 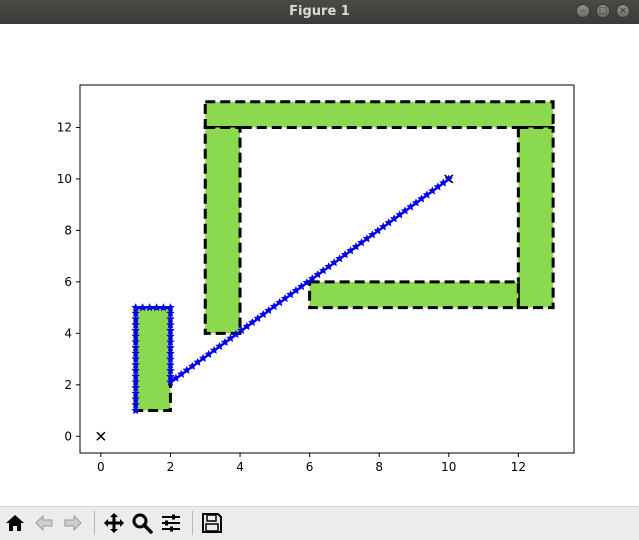 What do you see at coordinates (518, 467) in the screenshot?
I see `x-tick-label: 12` at bounding box center [518, 467].